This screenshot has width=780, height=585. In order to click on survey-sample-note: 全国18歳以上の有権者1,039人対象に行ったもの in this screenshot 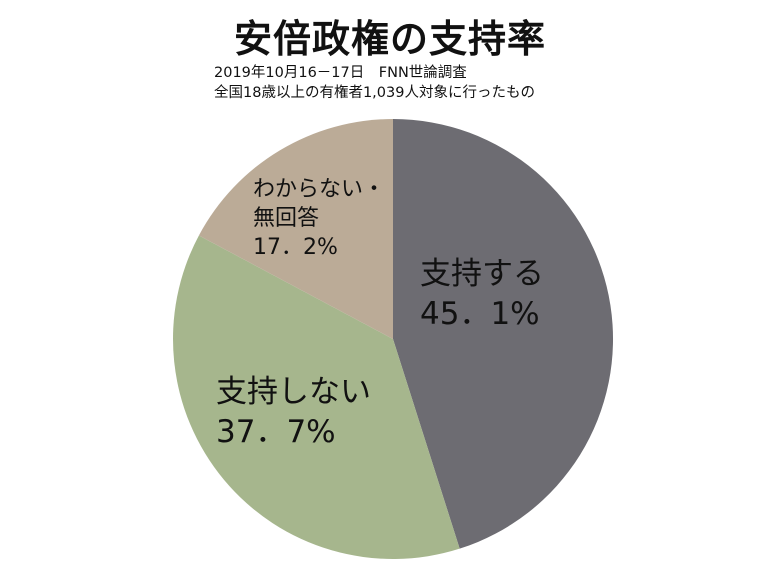, I will do `click(374, 93)`.